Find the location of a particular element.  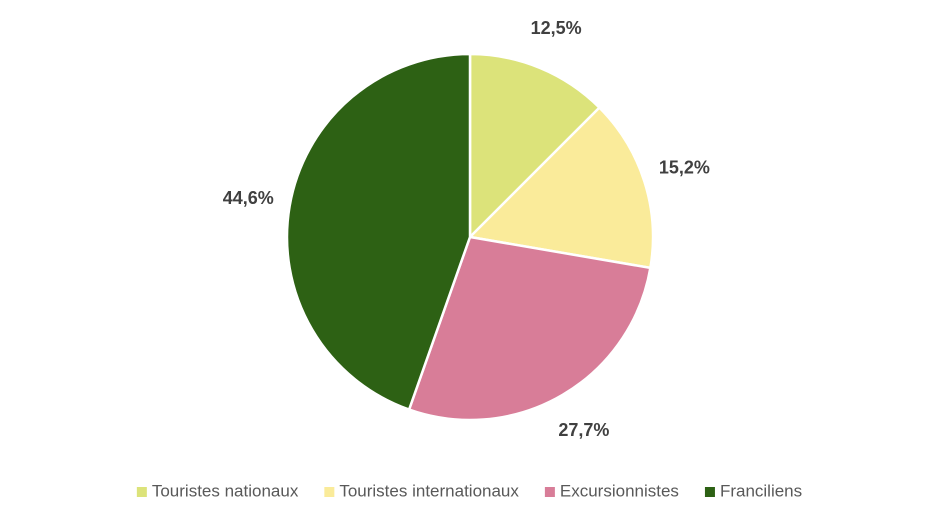

data-label: 12,5% is located at coordinates (556, 28).